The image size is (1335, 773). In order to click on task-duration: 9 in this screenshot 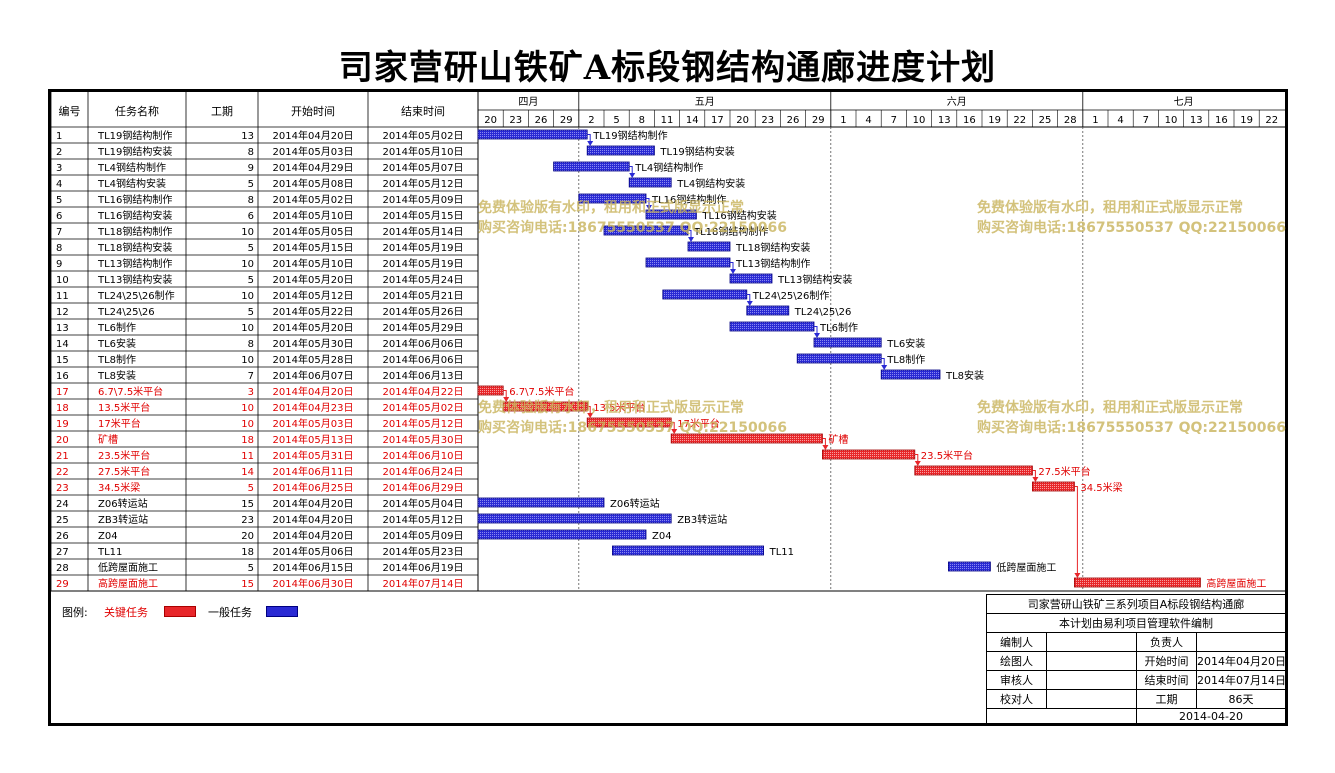, I will do `click(251, 168)`.